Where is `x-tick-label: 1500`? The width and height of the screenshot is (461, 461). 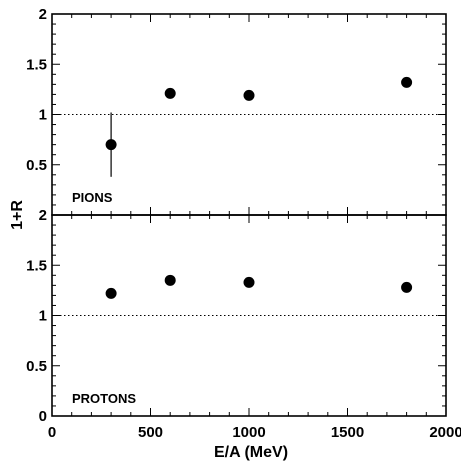
x-tick-label: 1500 is located at coordinates (347, 432).